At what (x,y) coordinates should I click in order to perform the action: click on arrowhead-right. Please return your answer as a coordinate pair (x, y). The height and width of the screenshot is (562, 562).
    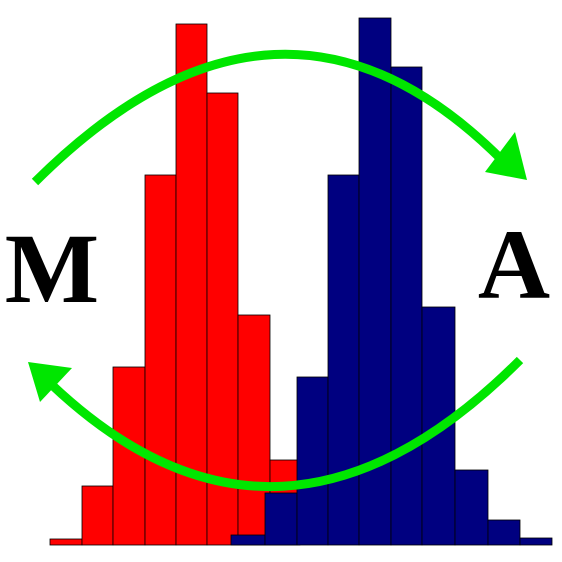
    Looking at the image, I should click on (506, 156).